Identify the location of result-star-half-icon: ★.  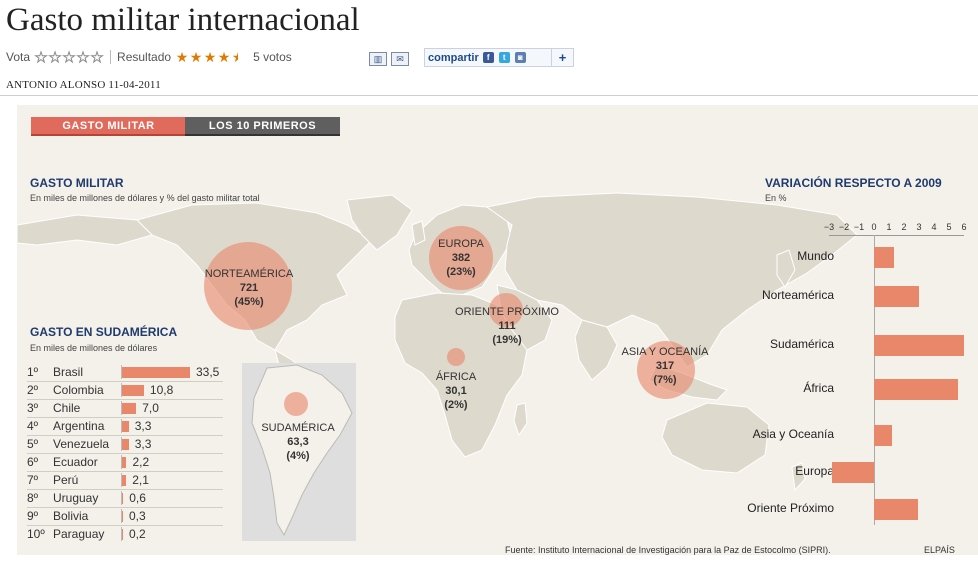
(238, 57).